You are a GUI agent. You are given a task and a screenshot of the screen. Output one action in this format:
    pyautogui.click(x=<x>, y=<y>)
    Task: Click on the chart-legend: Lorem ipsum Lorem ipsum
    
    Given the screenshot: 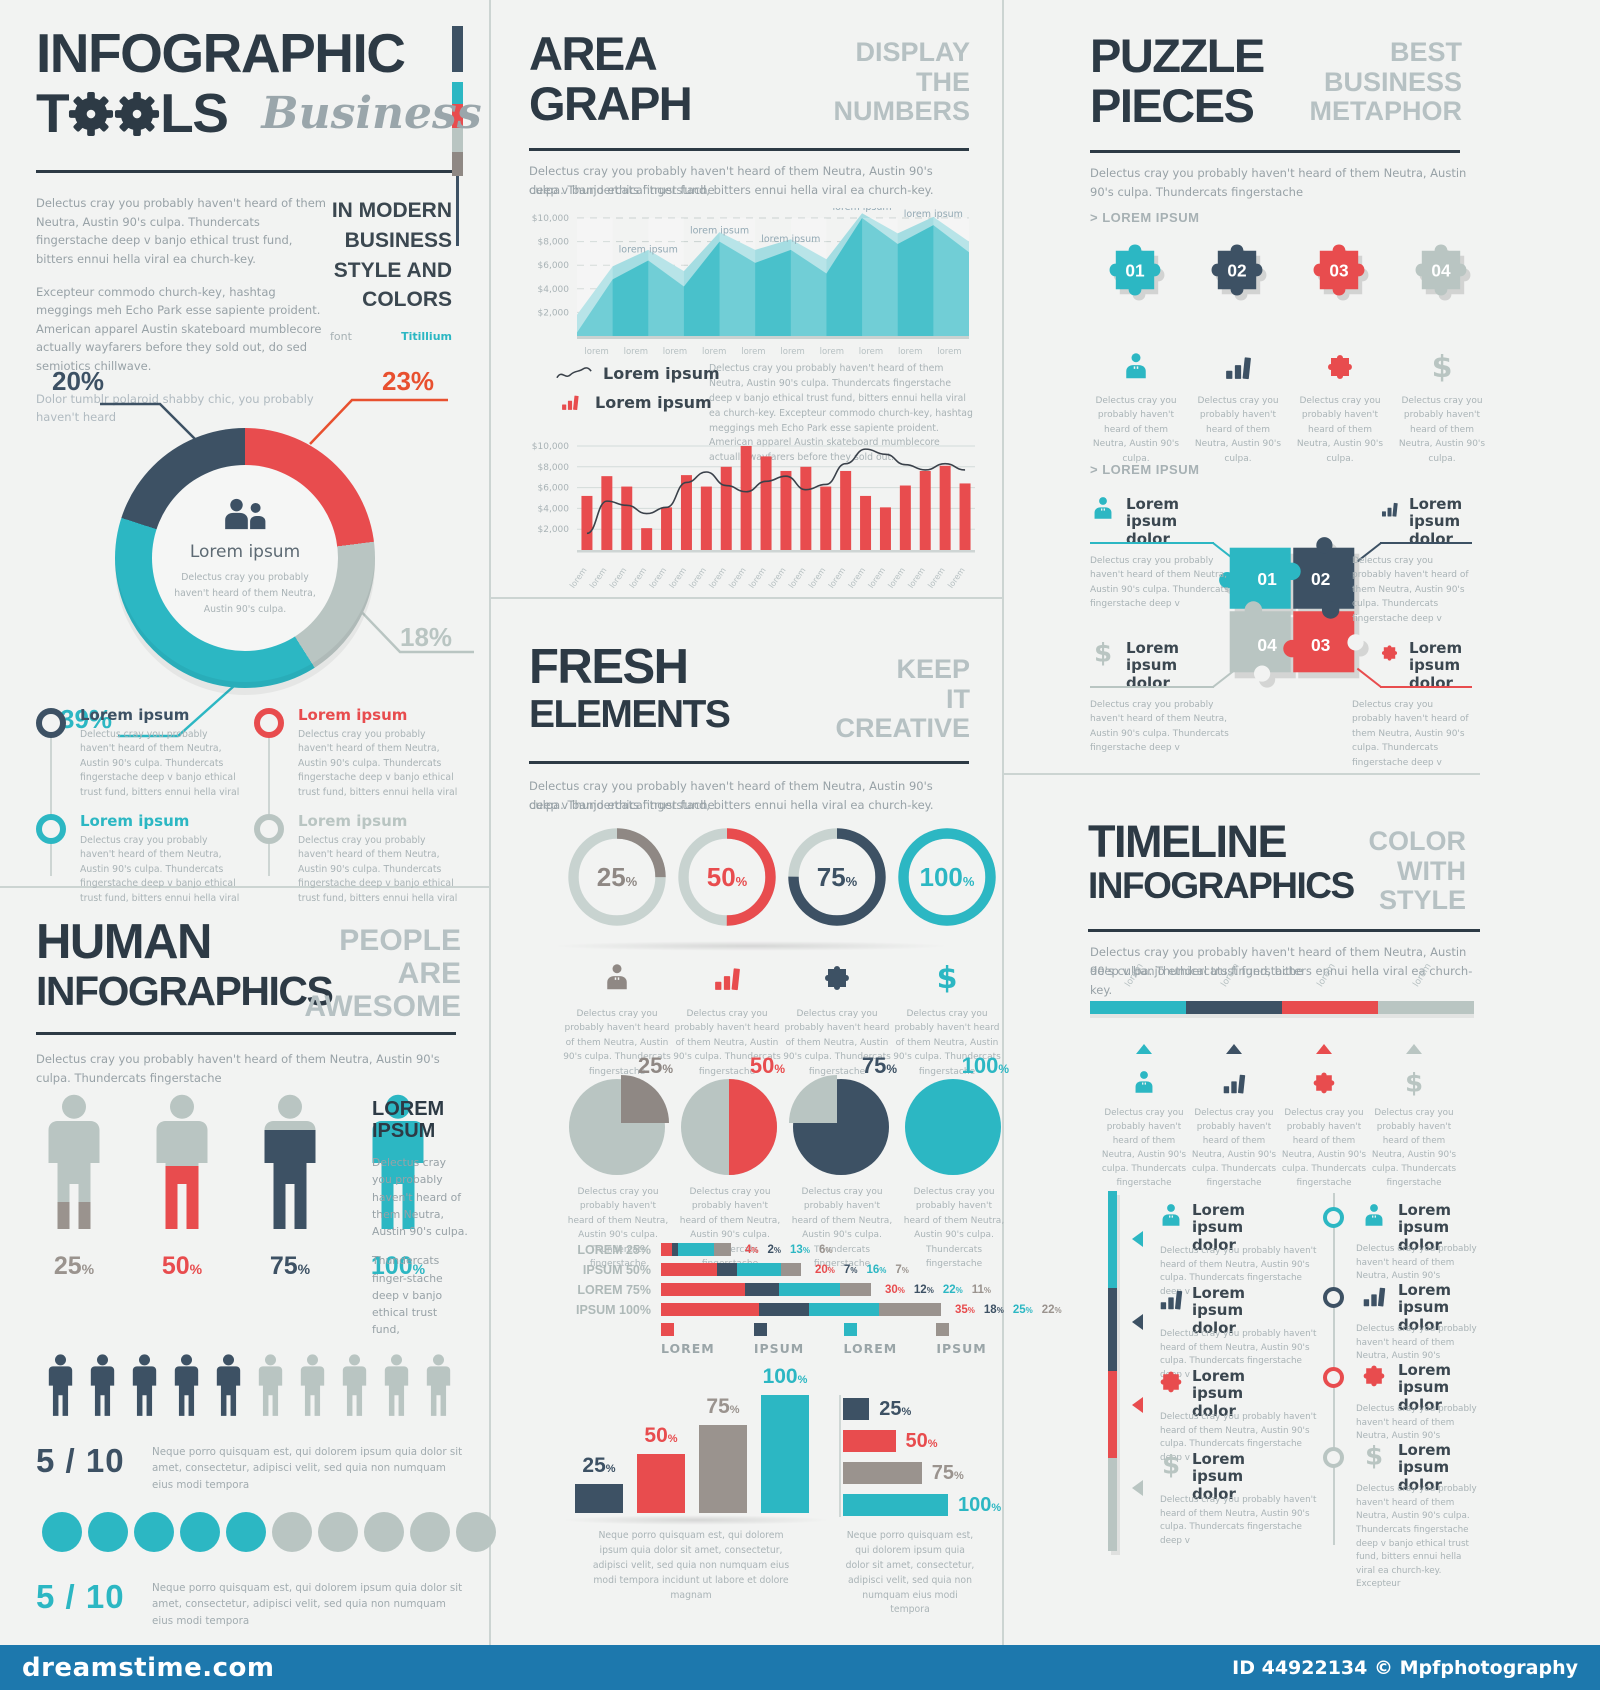 What is the action you would take?
    pyautogui.click(x=637, y=392)
    